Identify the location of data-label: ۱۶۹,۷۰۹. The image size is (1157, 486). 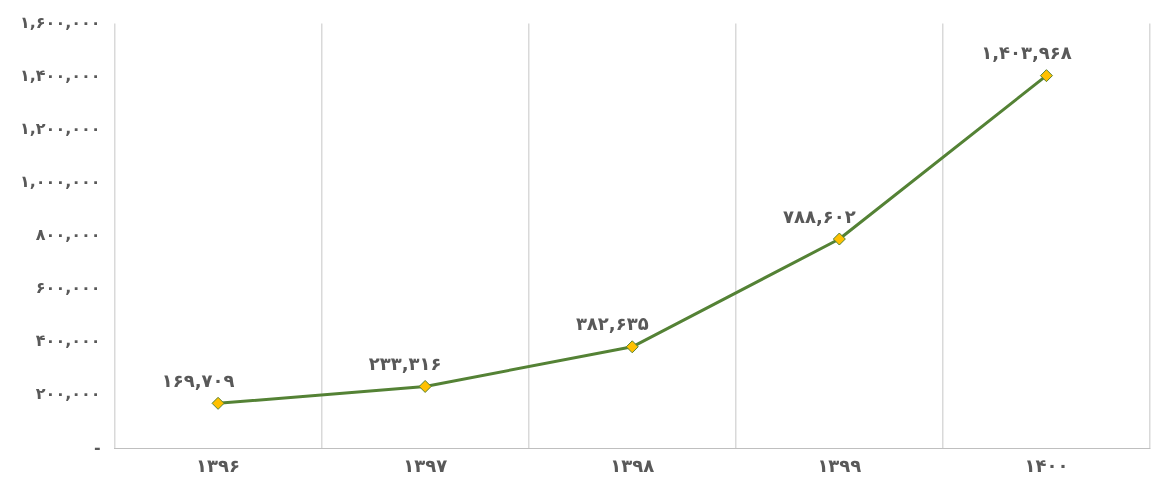
(198, 381).